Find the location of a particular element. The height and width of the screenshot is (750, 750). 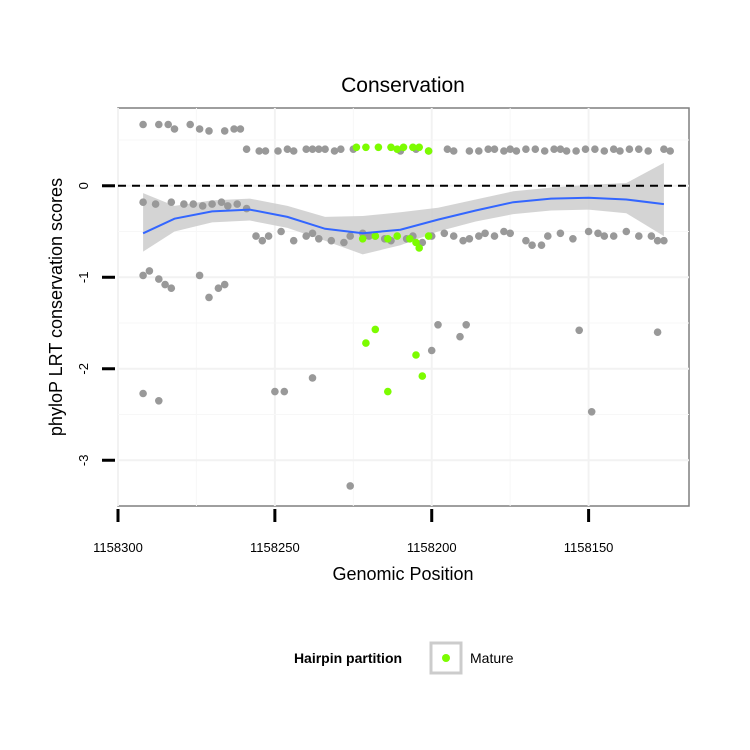

y-tick-label: -1 is located at coordinates (83, 278).